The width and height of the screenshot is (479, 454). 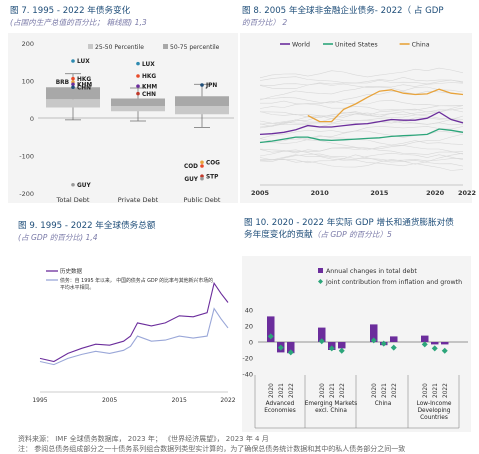 I want to click on chart7-subtitle: (占国内生产总值的百分比； 箱线图) 1,3, so click(x=78, y=22).